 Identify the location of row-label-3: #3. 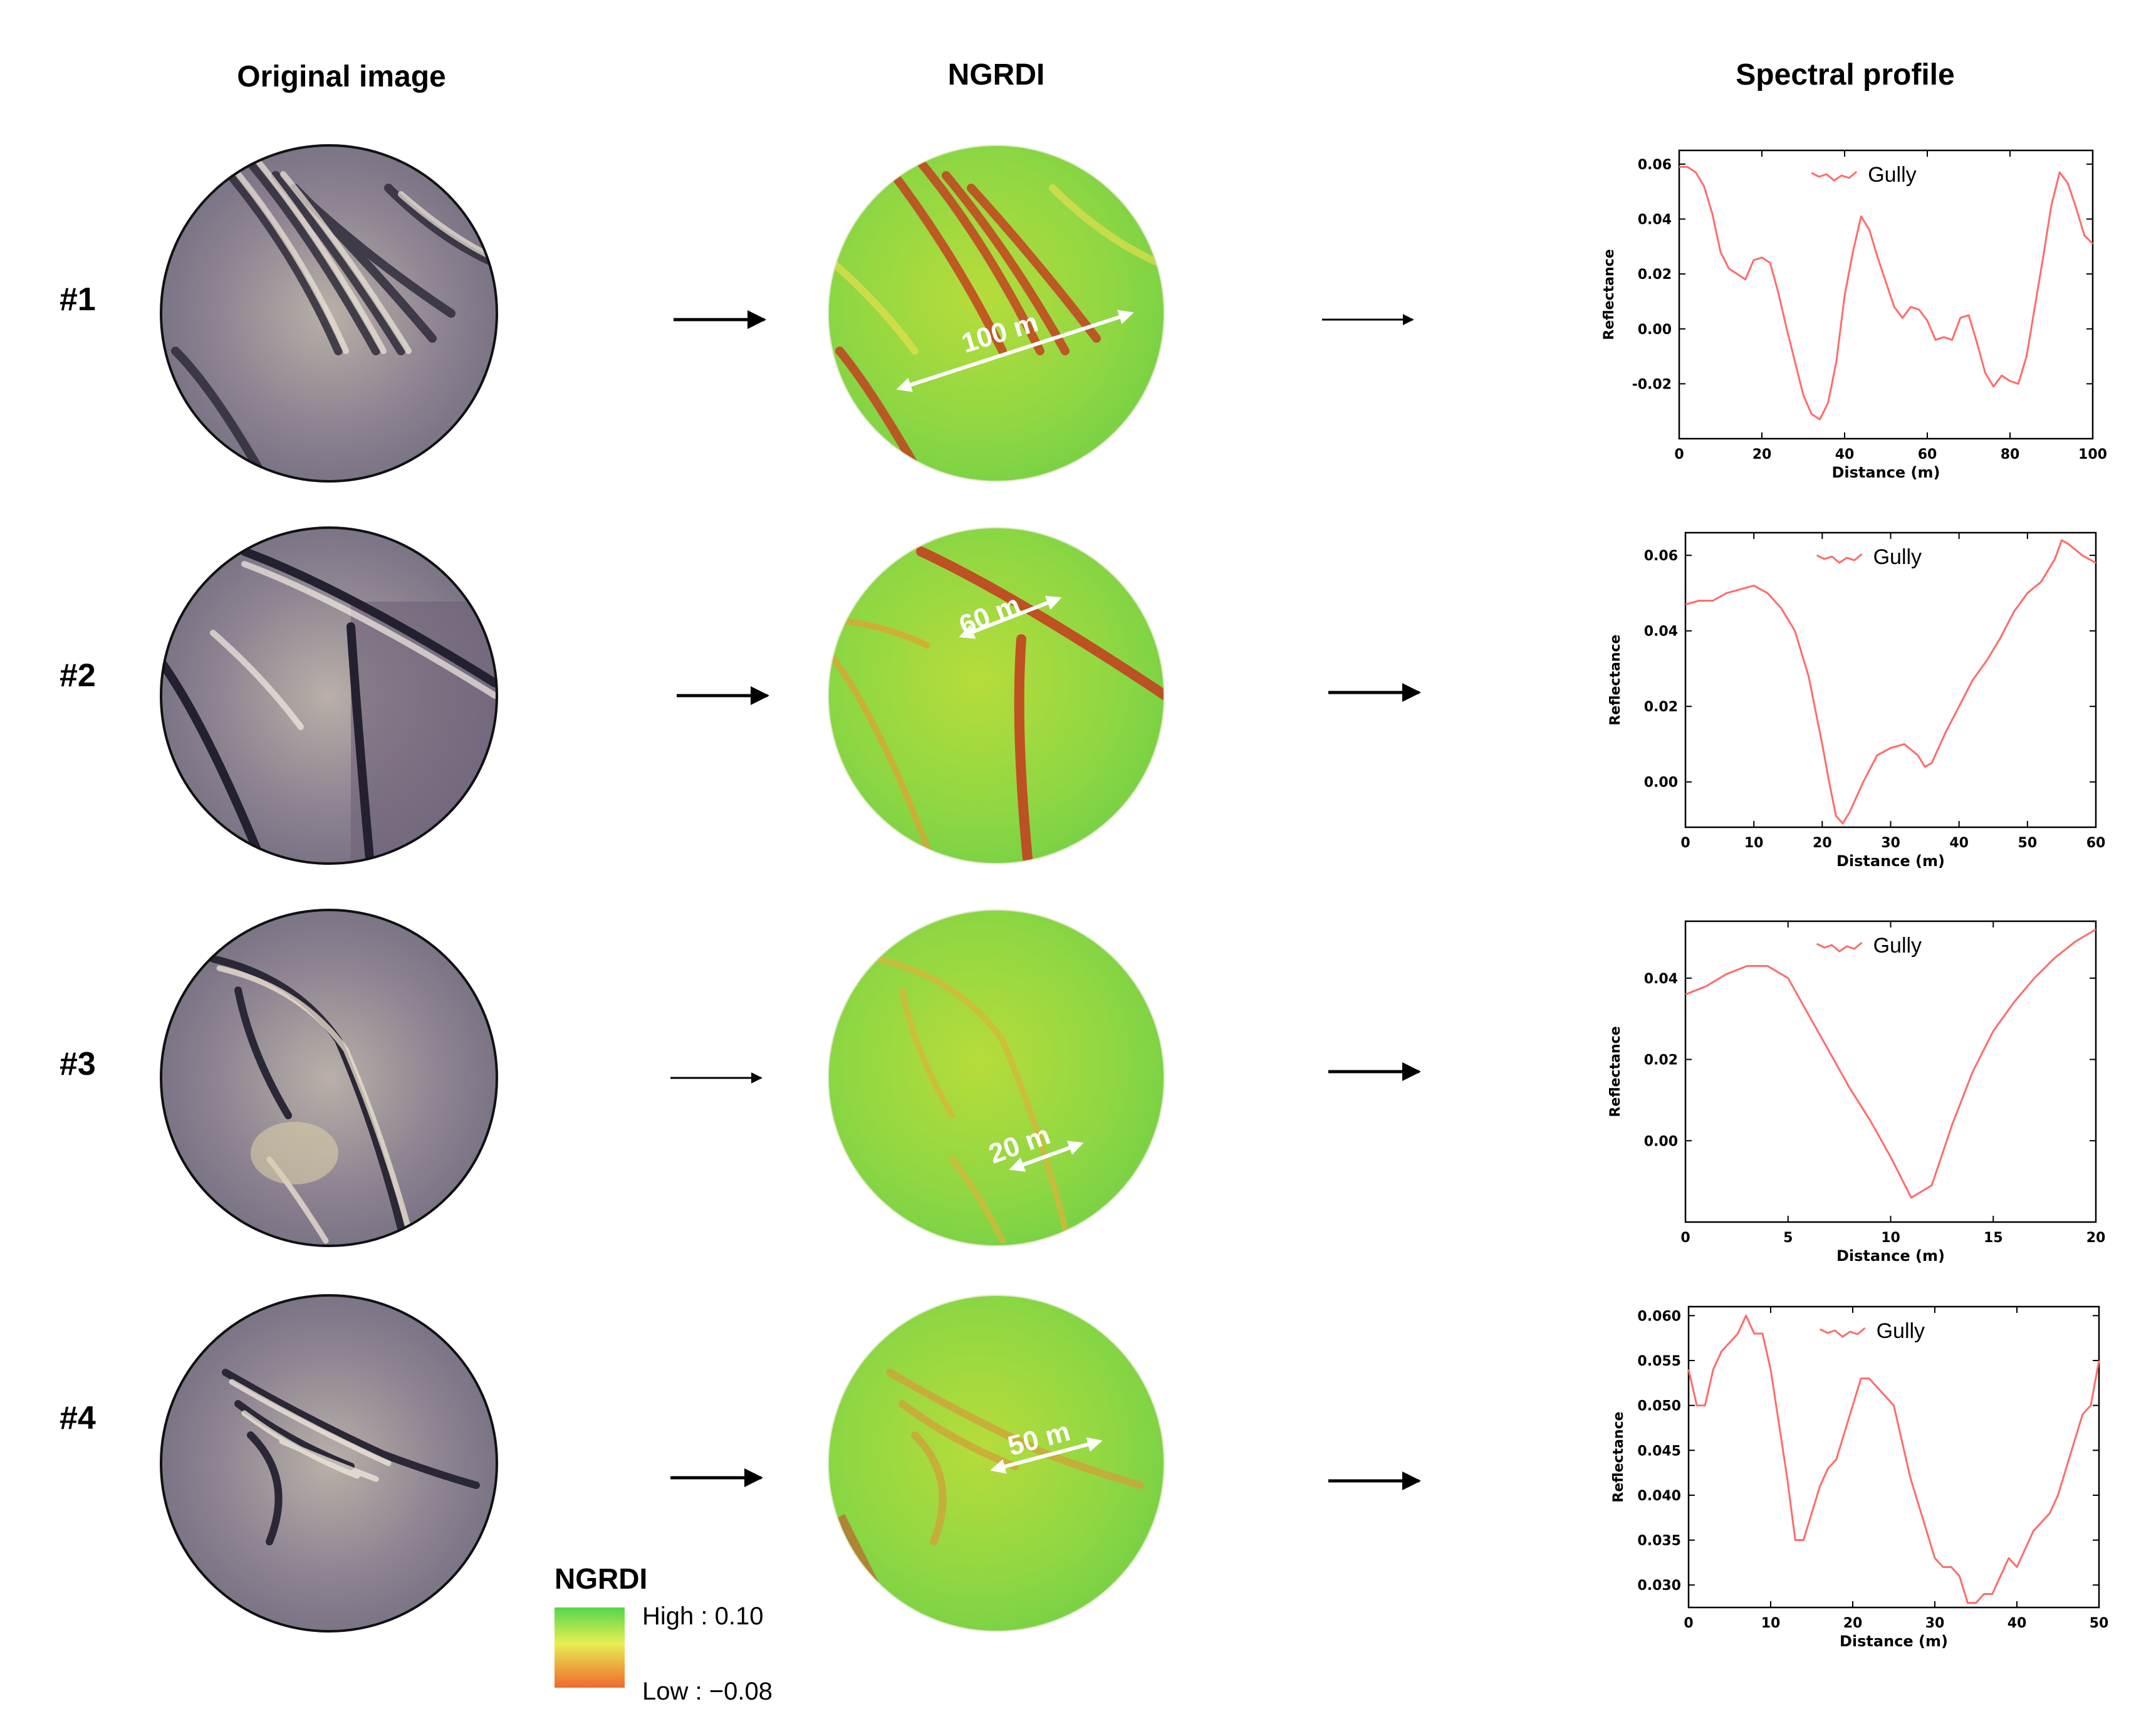
(78, 1064).